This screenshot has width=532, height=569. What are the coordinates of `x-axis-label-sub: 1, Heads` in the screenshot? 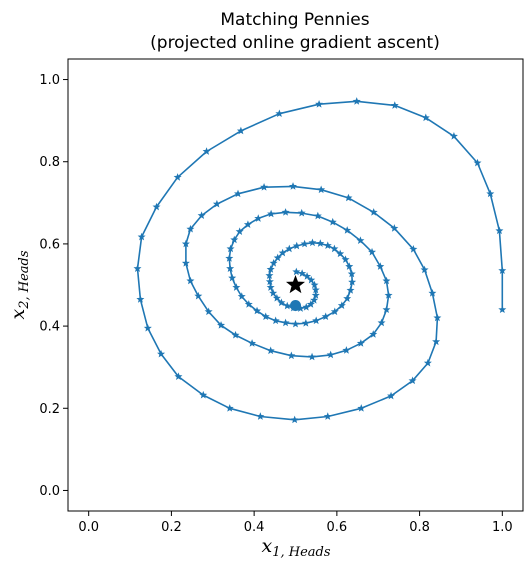 It's located at (301, 552).